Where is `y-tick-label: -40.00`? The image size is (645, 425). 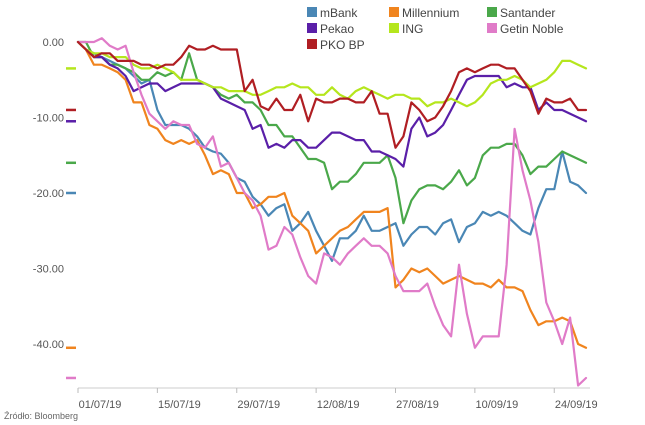
y-tick-label: -40.00 is located at coordinates (48, 345).